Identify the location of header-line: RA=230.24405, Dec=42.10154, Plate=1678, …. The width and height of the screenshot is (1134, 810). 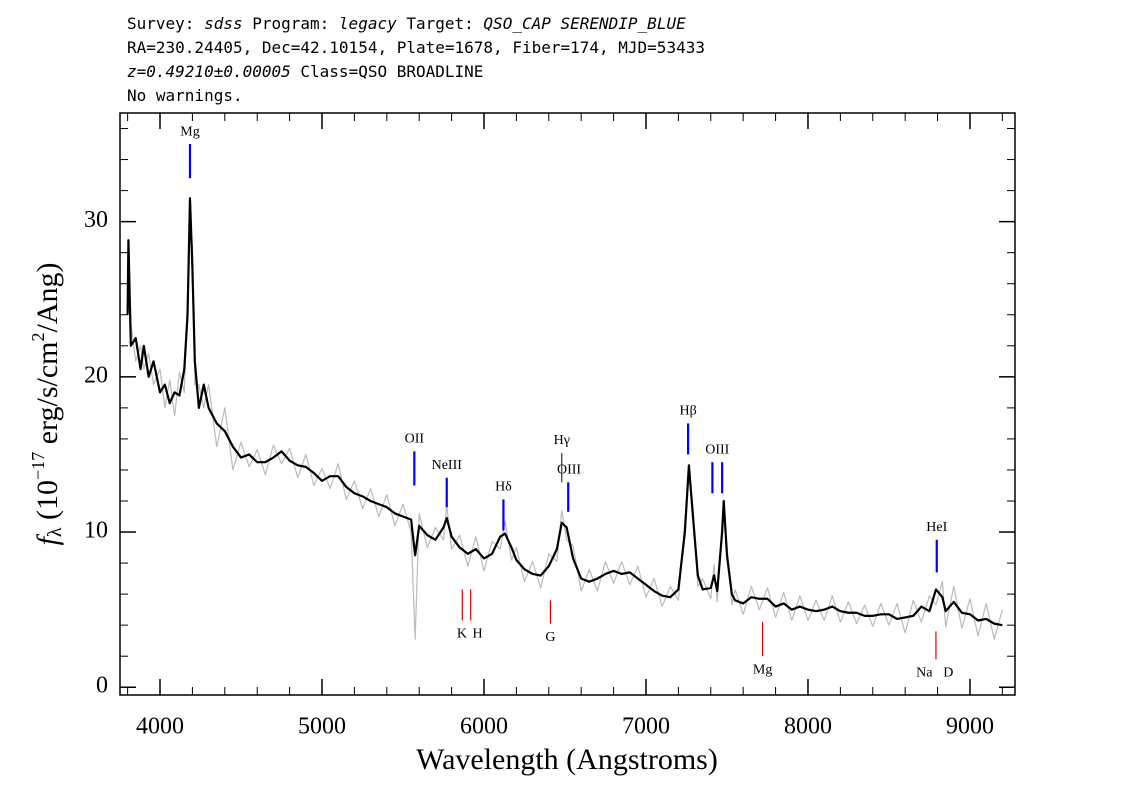
(416, 47).